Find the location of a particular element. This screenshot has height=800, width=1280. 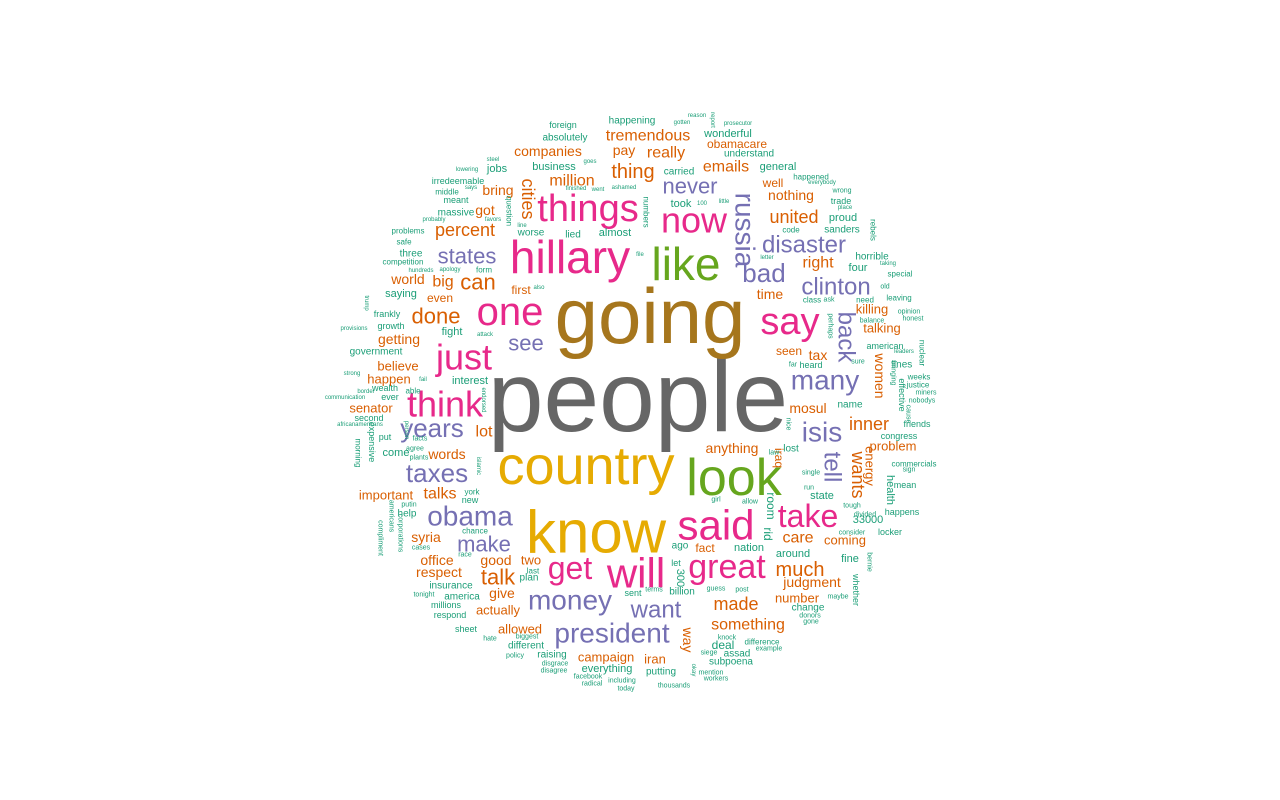

word-hundreds: hundreds is located at coordinates (420, 271).